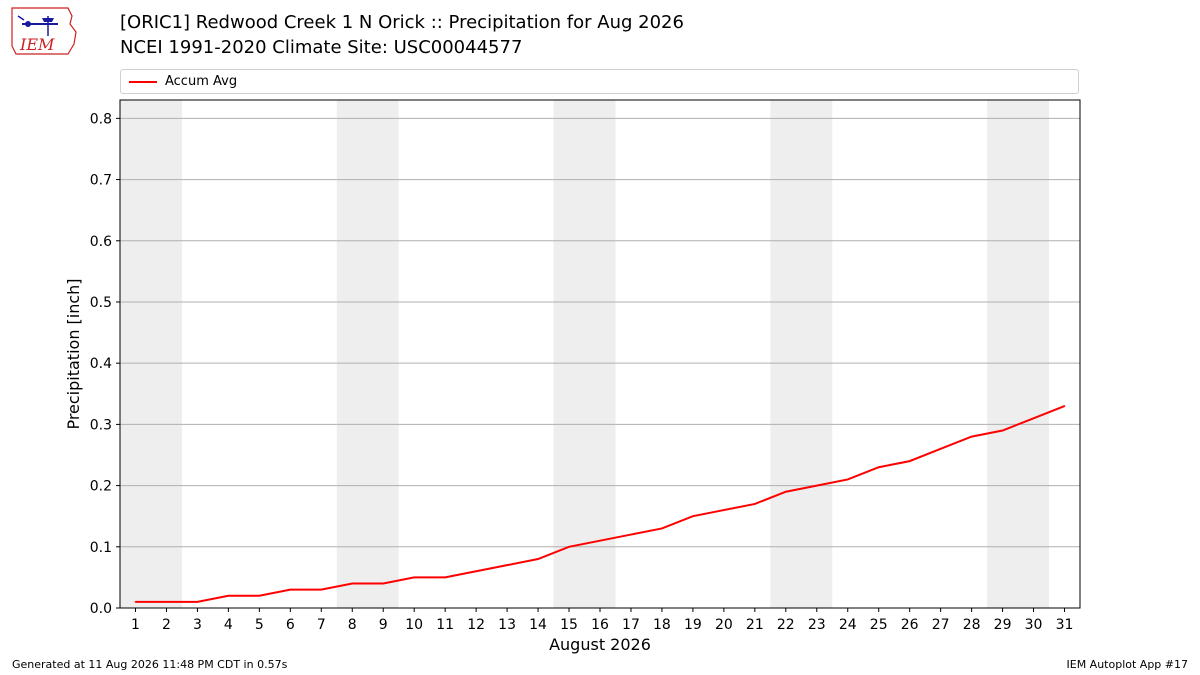 This screenshot has width=1200, height=675. What do you see at coordinates (600, 644) in the screenshot?
I see `x-axis-label: August 2026` at bounding box center [600, 644].